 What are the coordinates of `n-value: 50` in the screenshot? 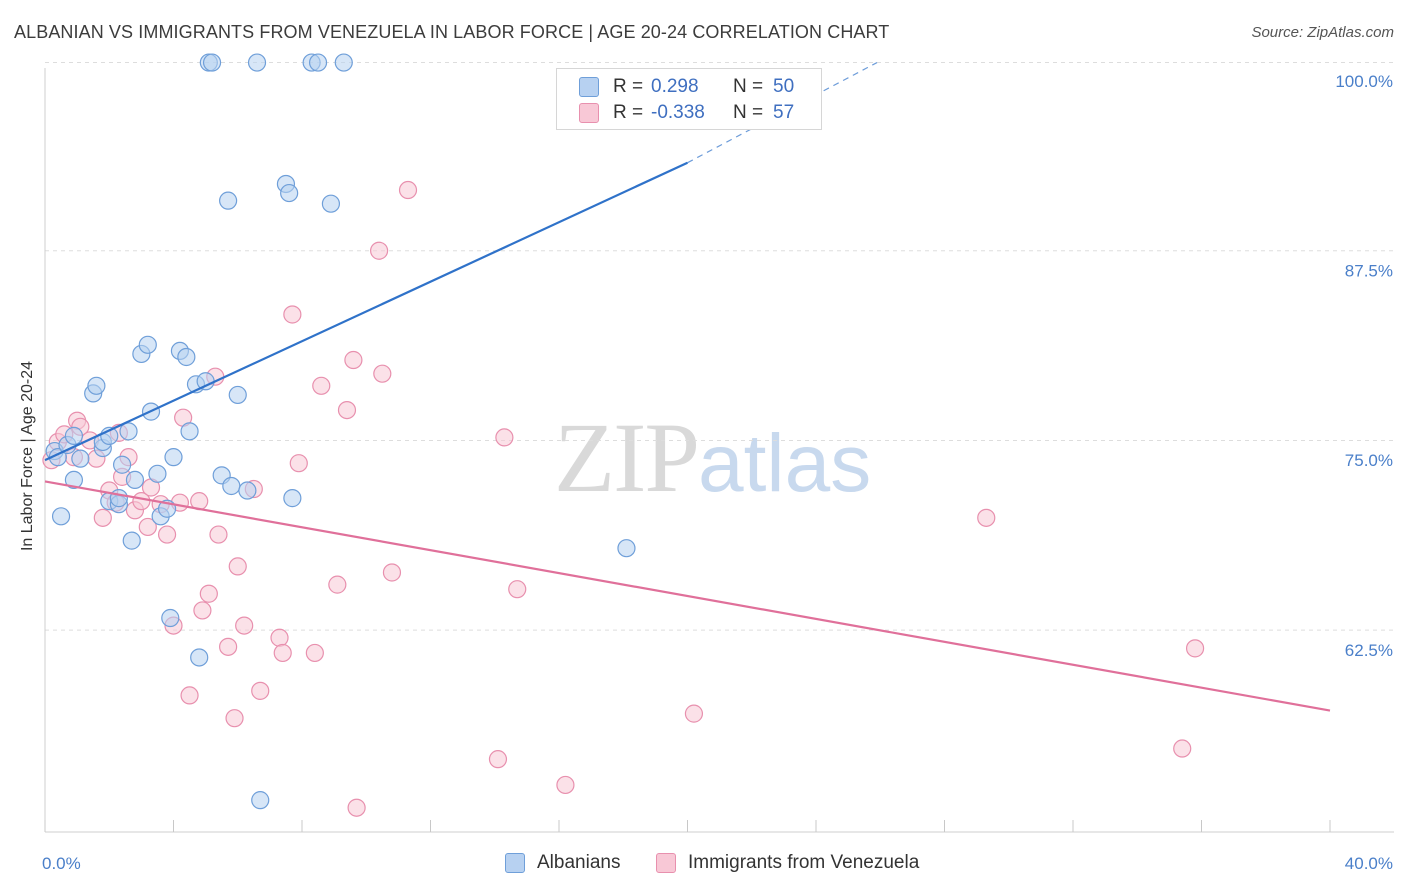 It's located at (784, 86).